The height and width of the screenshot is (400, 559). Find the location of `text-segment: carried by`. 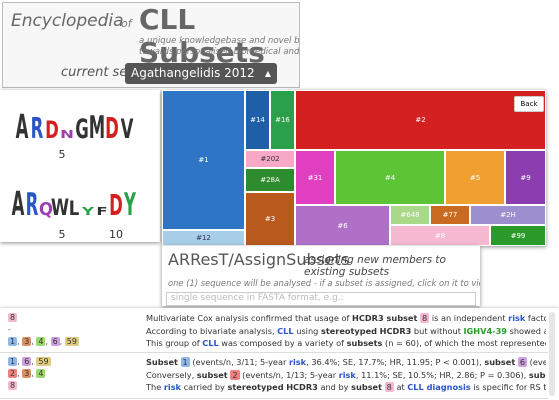

text-segment: carried by is located at coordinates (204, 387).